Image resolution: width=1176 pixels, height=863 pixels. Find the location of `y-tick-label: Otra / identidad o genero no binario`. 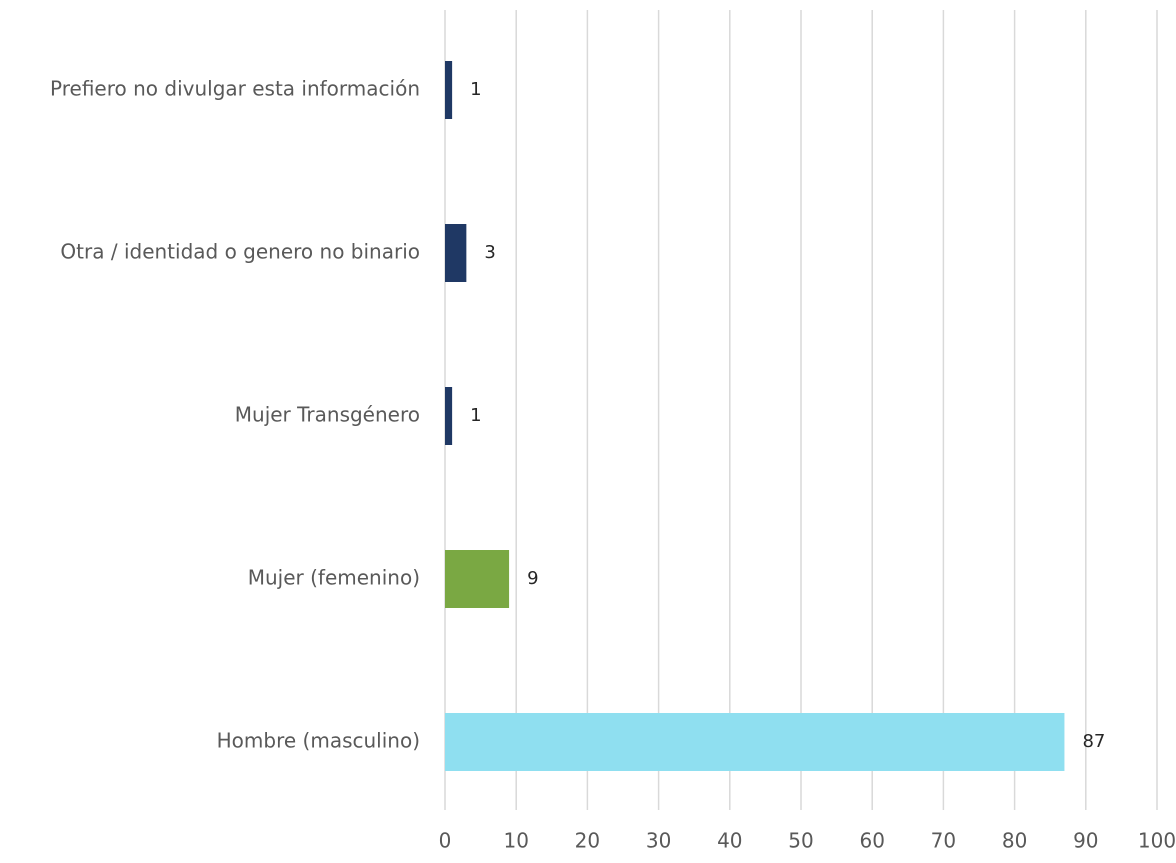

y-tick-label: Otra / identidad o genero no binario is located at coordinates (240, 252).